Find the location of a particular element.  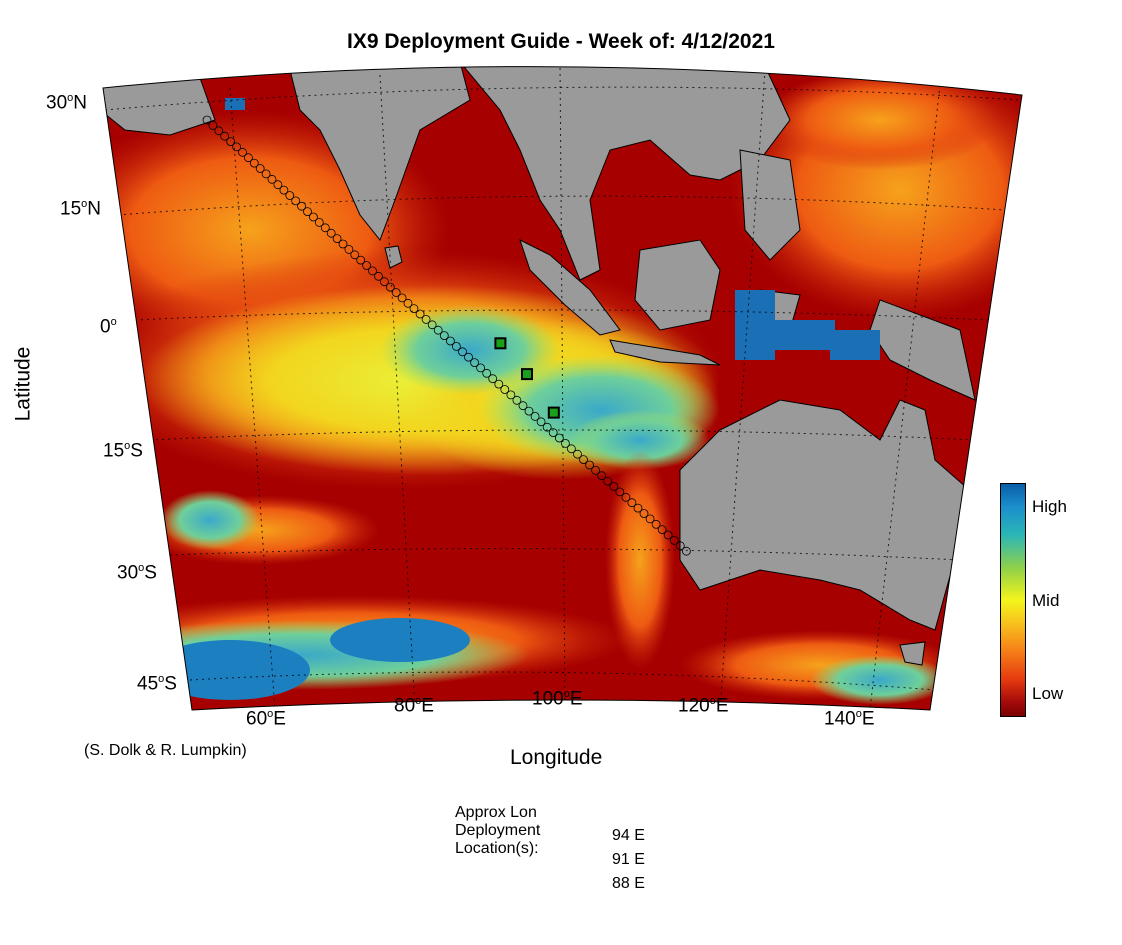

lat-label-15s: 15oS is located at coordinates (123, 451).